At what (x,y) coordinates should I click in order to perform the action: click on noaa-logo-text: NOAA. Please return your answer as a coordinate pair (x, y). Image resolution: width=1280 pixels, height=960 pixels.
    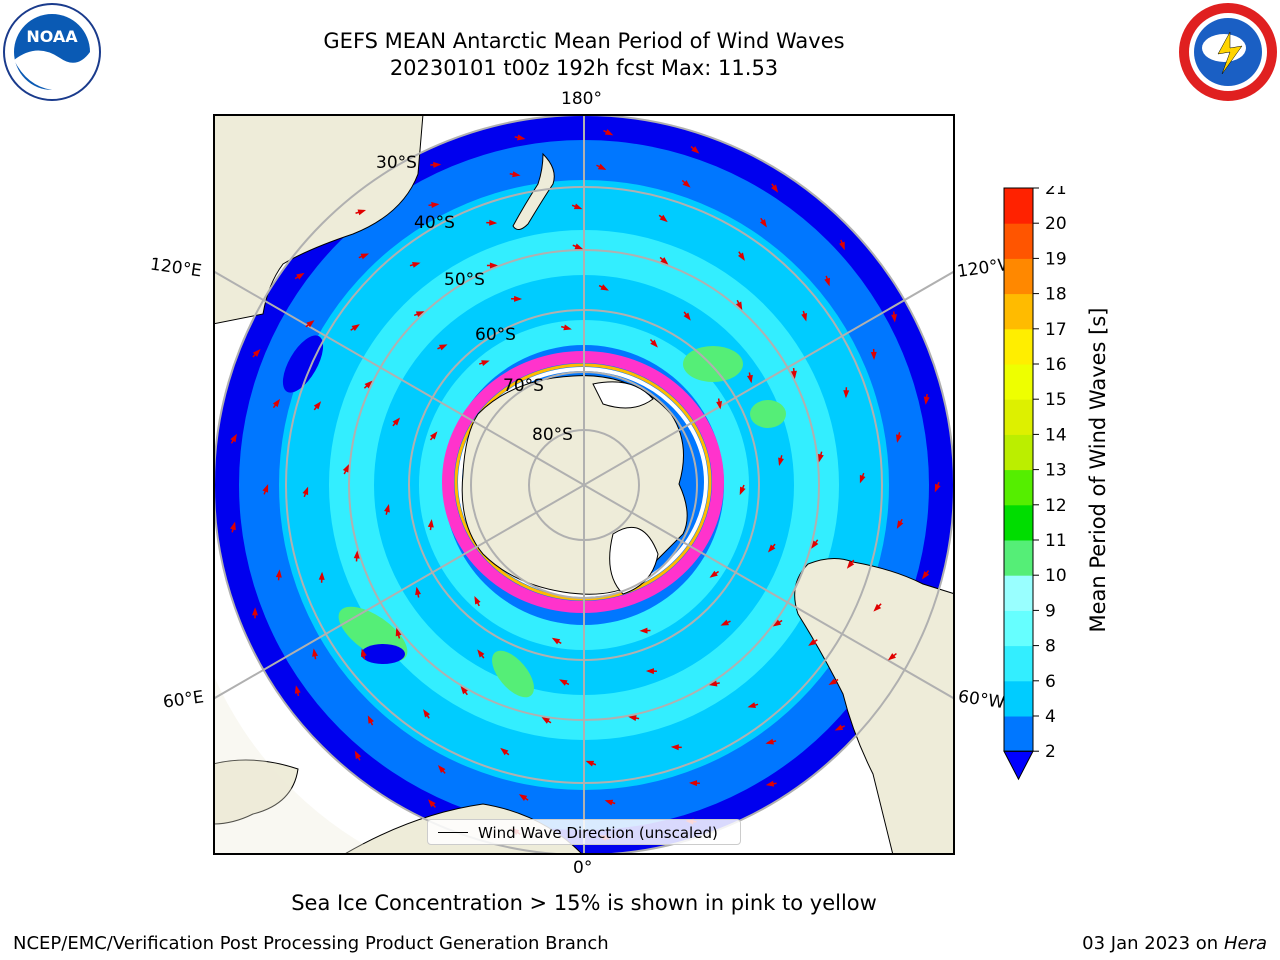
    Looking at the image, I should click on (52, 36).